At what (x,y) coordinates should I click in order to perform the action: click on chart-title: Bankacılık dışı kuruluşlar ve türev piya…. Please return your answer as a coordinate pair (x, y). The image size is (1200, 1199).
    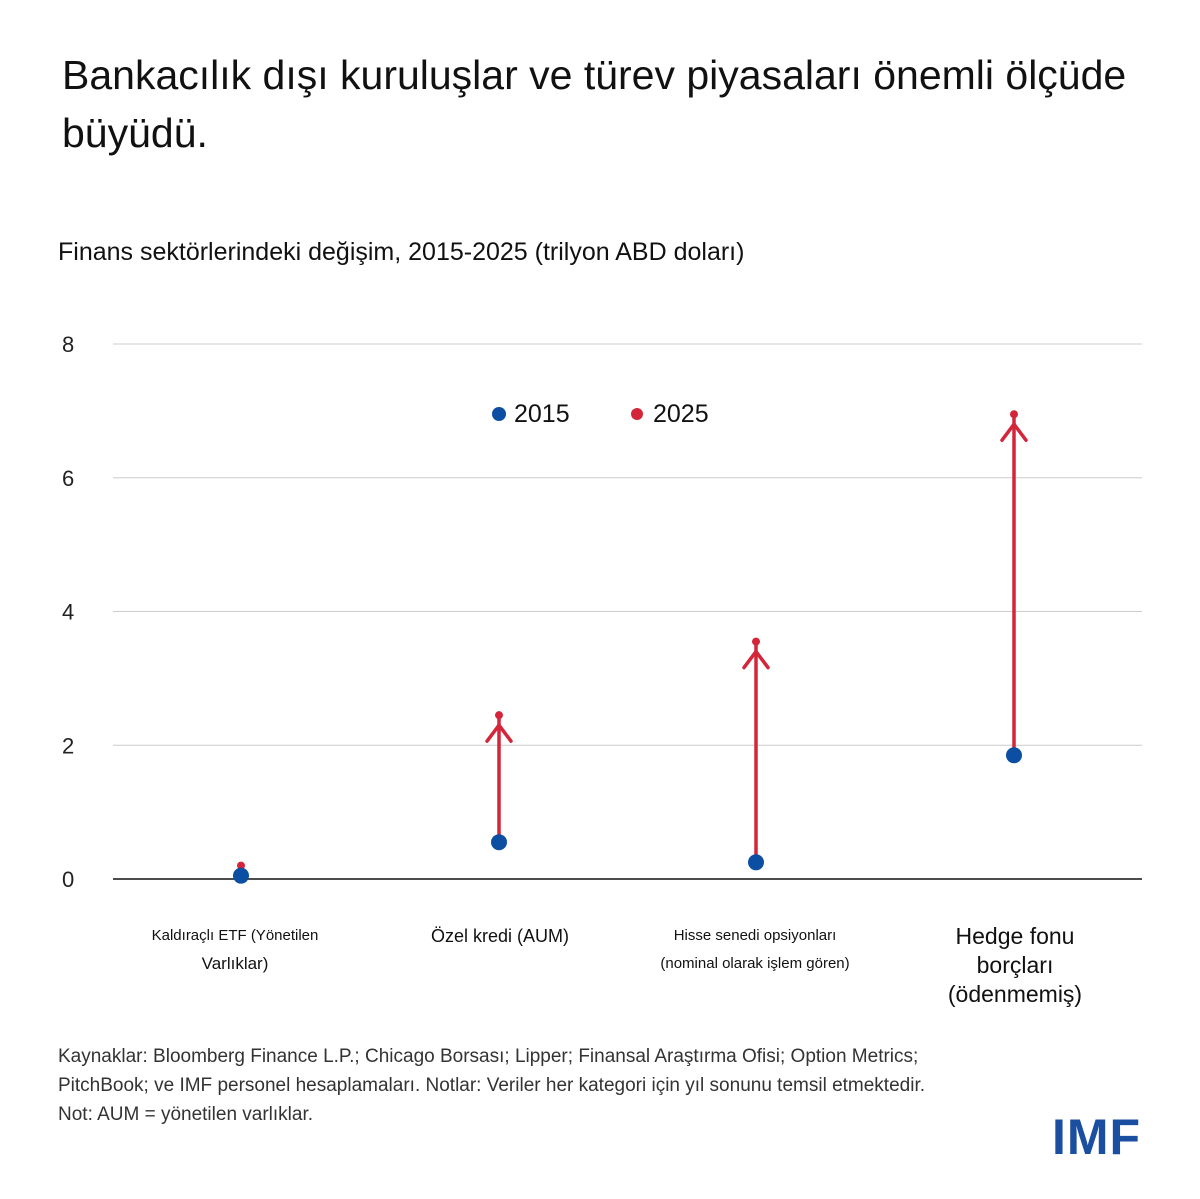
    Looking at the image, I should click on (594, 104).